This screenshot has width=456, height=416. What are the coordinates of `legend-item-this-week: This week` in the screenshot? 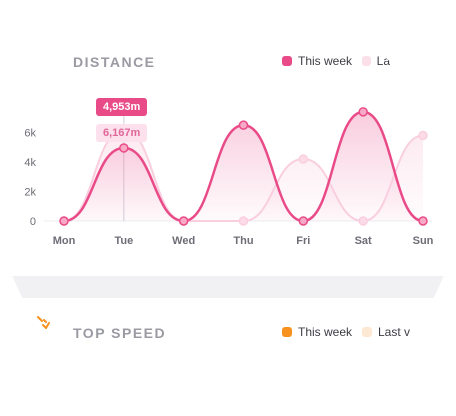 It's located at (317, 61).